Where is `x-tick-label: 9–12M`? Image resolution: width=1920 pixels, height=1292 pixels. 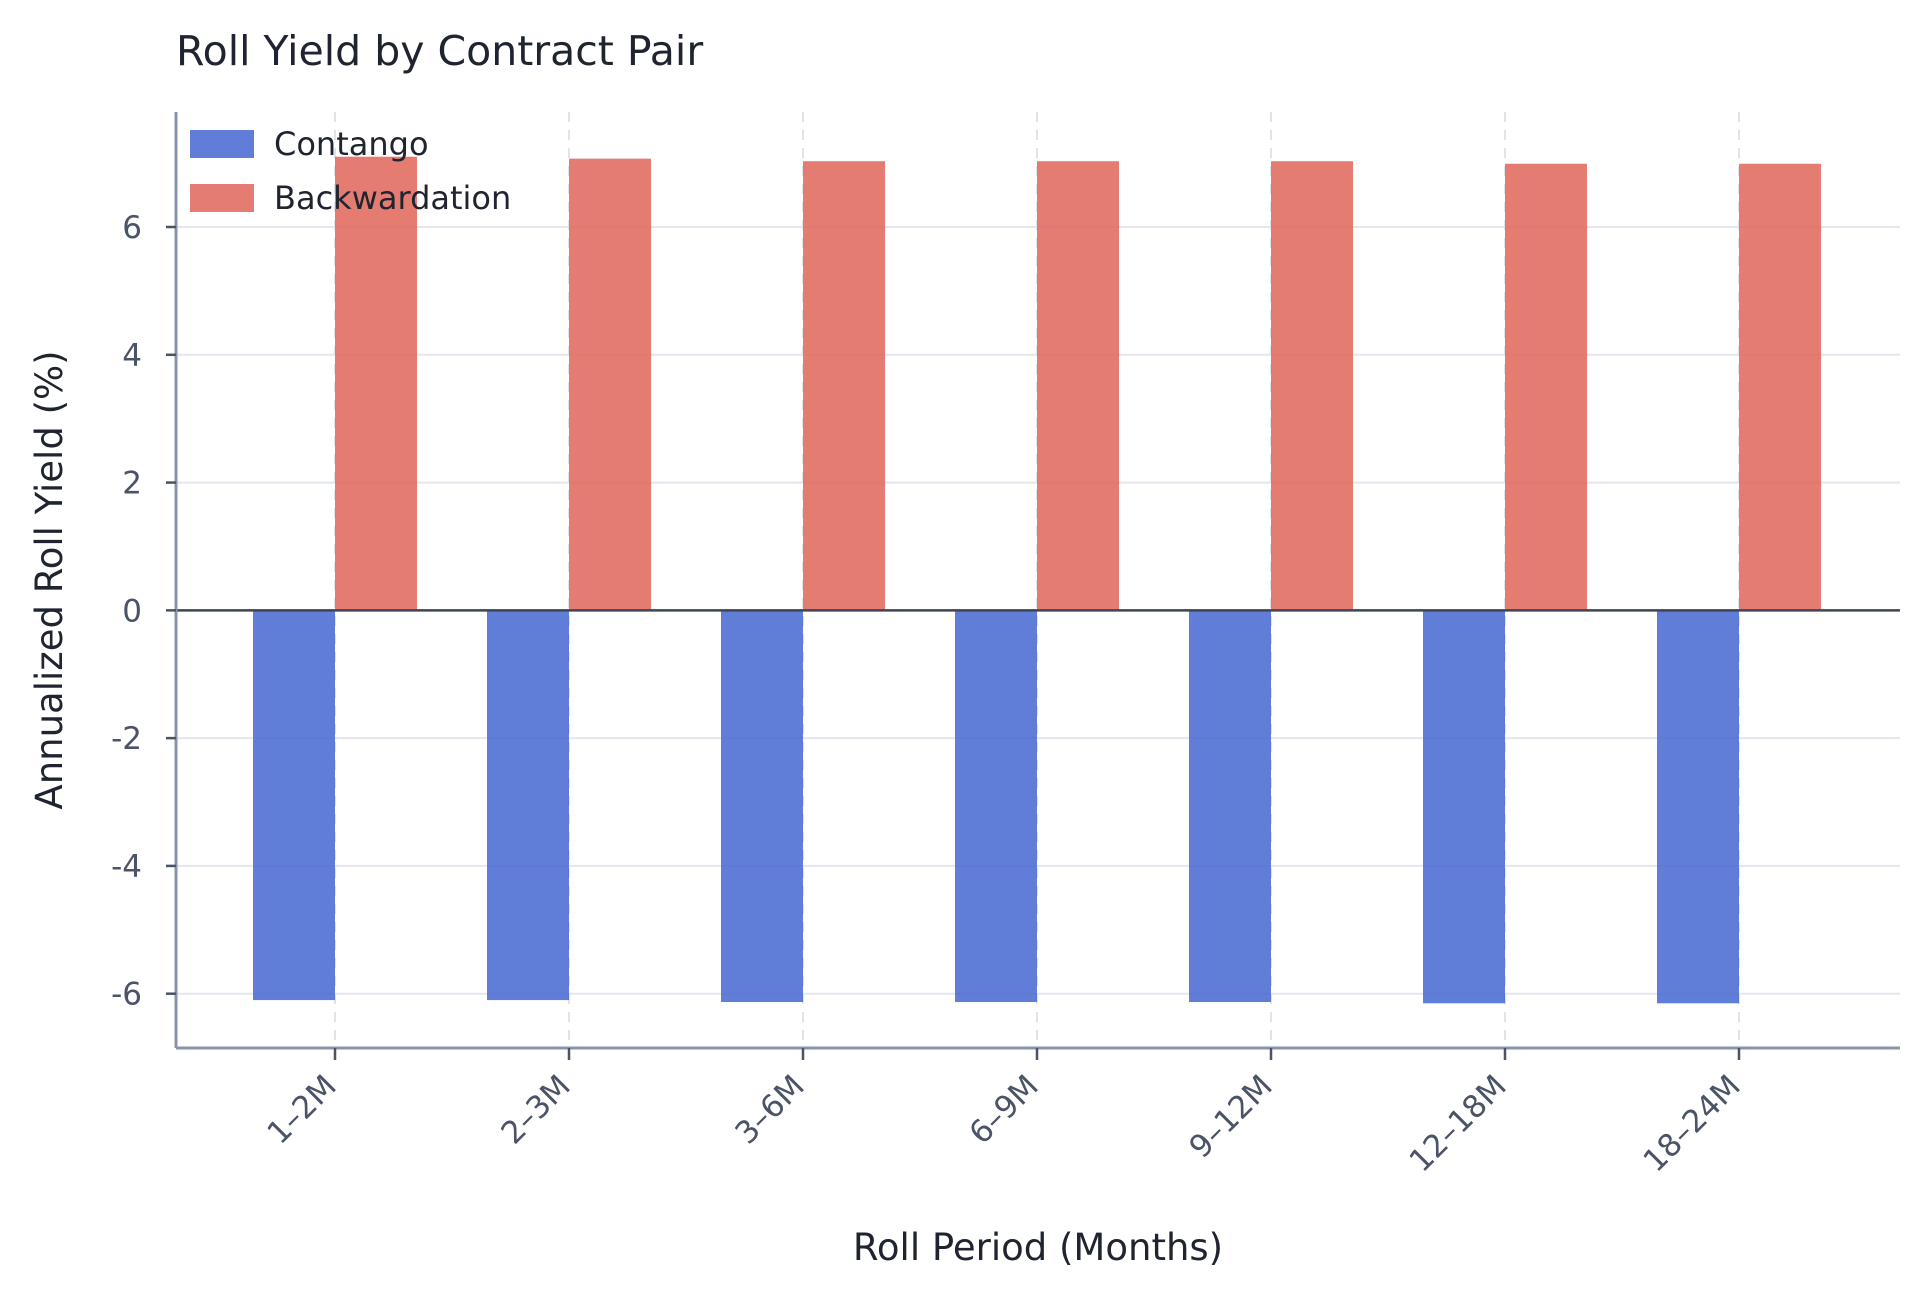
x-tick-label: 9–12M is located at coordinates (1230, 1116).